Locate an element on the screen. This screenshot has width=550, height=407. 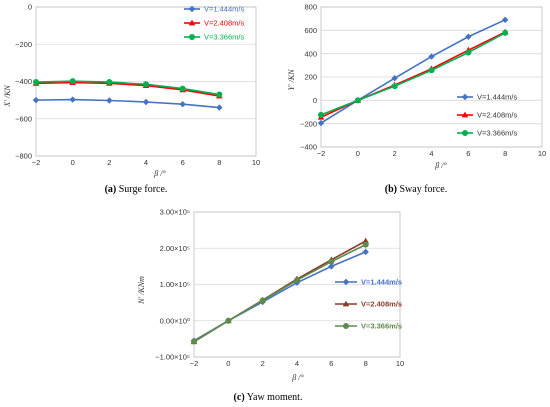
caption-sway-text: Sway force. is located at coordinates (422, 189).